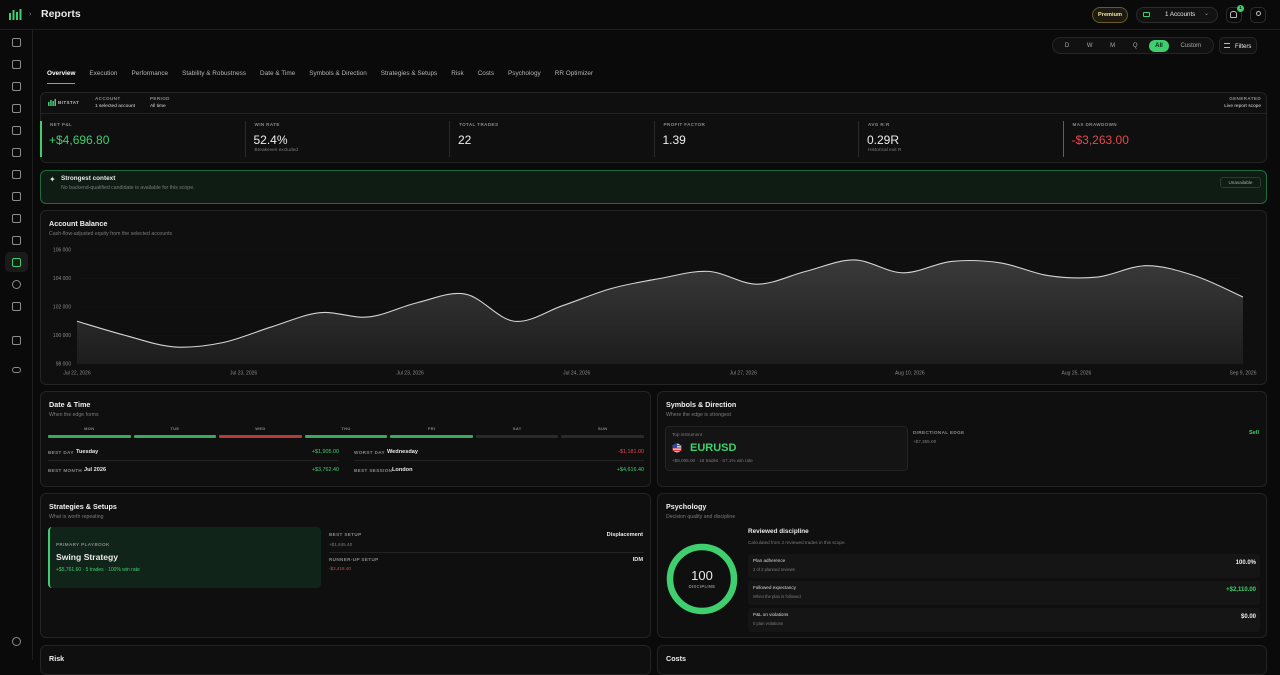 This screenshot has width=1280, height=675. I want to click on kpi-value: 52.4%, so click(270, 140).